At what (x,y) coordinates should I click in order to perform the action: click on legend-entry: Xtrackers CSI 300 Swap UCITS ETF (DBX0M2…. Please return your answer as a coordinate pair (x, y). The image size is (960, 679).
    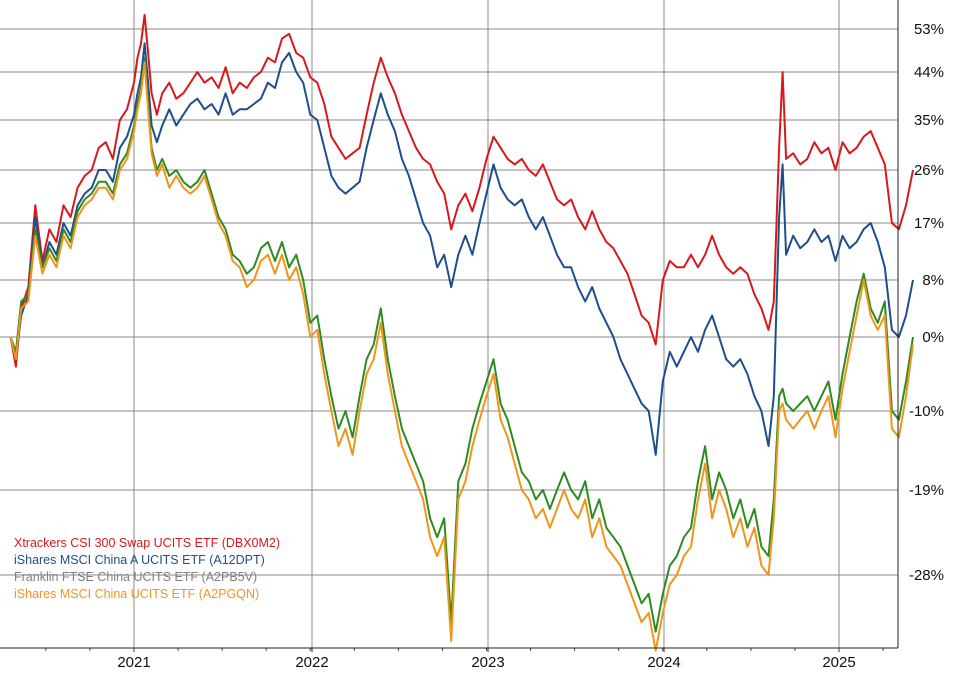
    Looking at the image, I should click on (147, 543).